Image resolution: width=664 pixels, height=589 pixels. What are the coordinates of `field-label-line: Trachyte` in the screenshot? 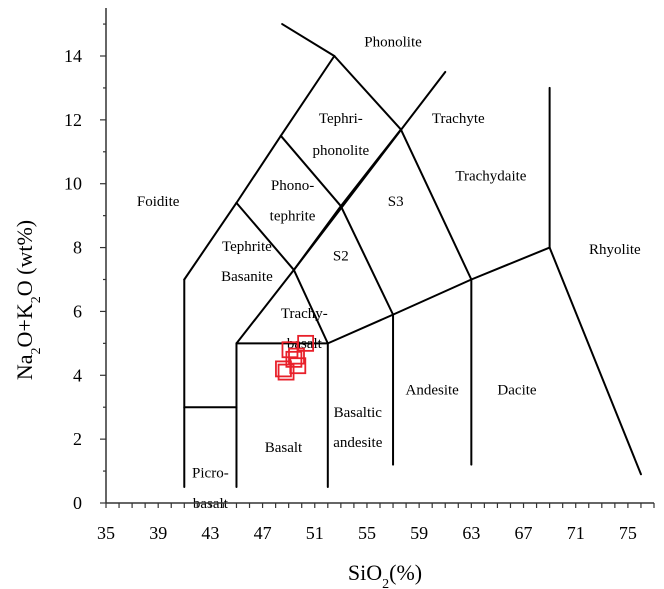 It's located at (458, 119).